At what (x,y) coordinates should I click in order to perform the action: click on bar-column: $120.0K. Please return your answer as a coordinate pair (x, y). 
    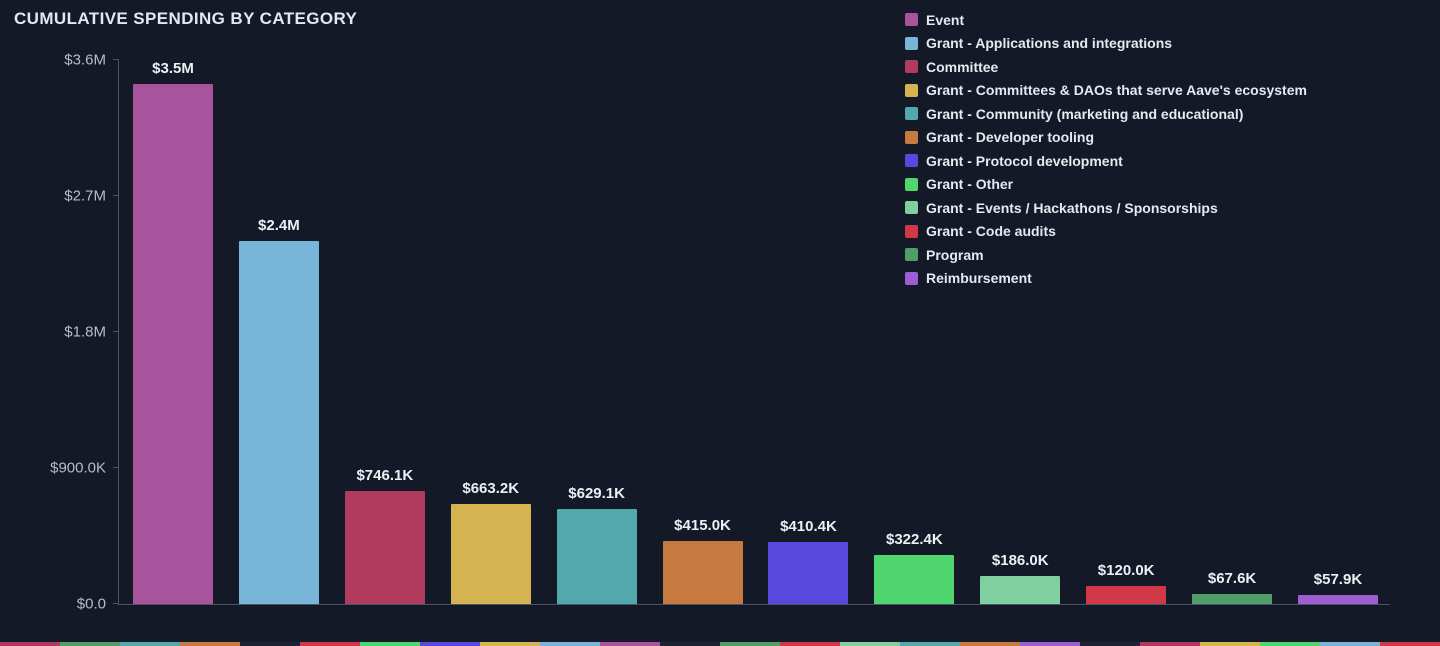
    Looking at the image, I should click on (1126, 332).